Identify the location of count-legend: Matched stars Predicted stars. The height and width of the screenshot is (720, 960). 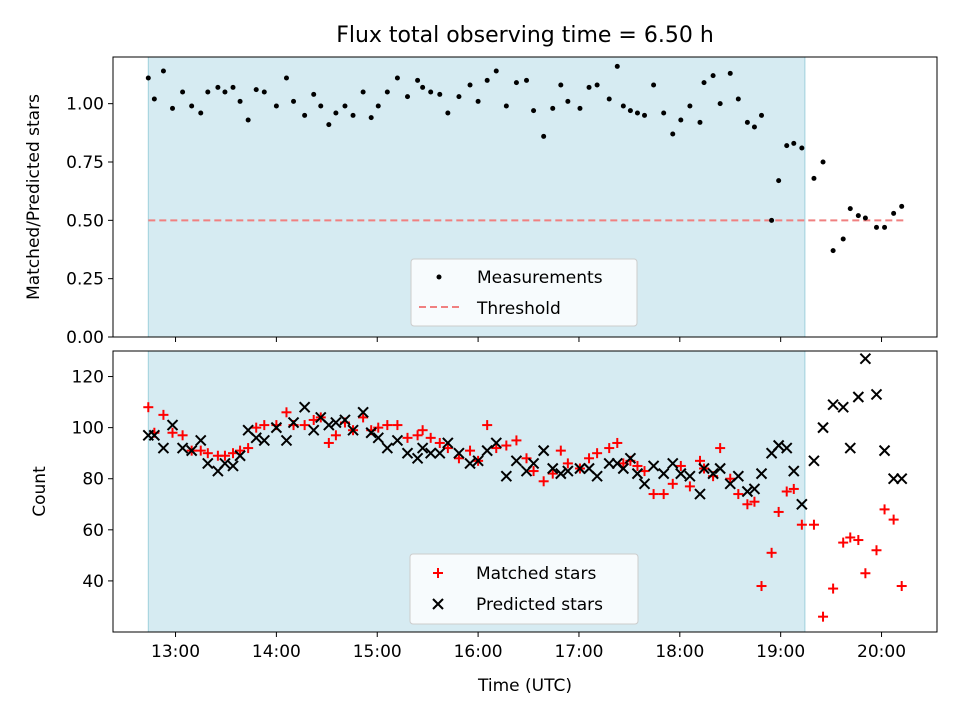
(524, 589).